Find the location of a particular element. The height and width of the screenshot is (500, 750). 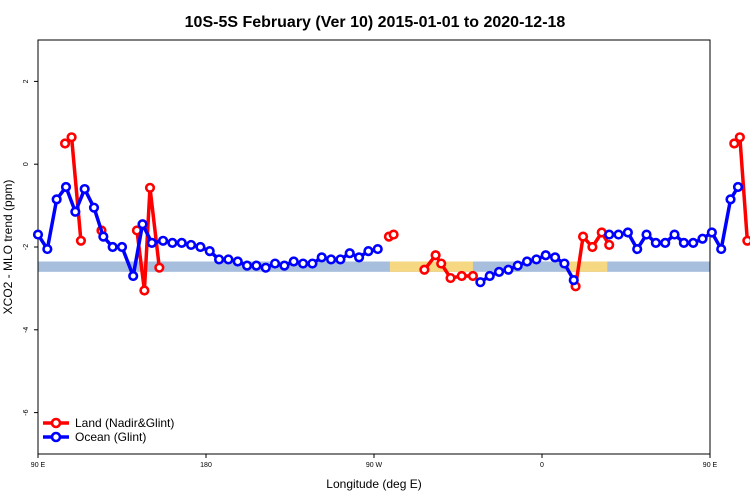

legend: Land (Nadir&Glint) Ocean (Glint) is located at coordinates (108, 430).